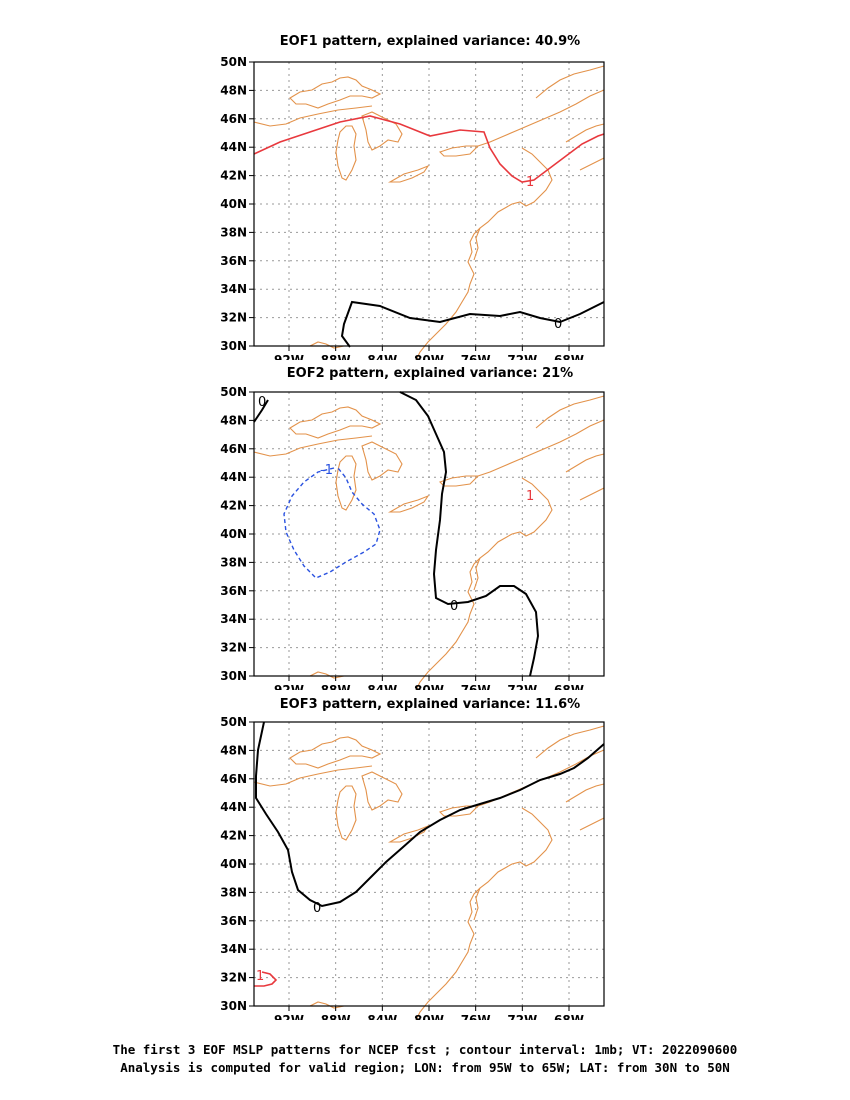  Describe the element at coordinates (469, 534) in the screenshot. I see `contour-zero-main` at that location.